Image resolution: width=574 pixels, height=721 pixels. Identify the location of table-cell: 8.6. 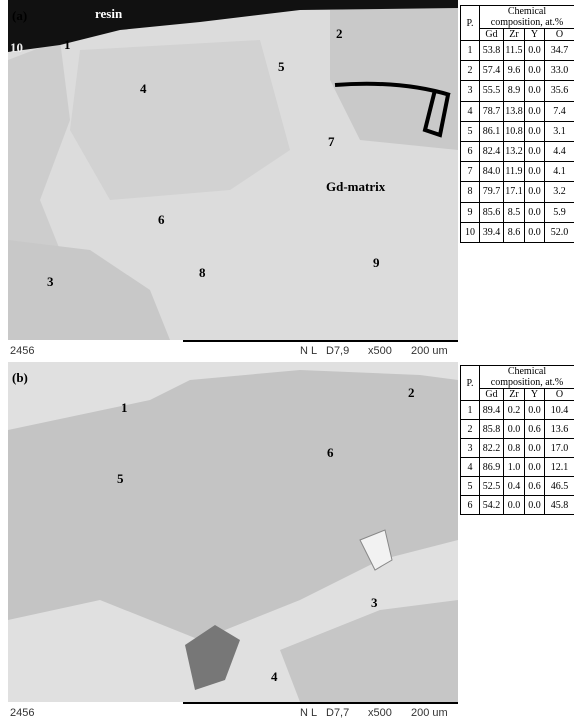
(514, 232).